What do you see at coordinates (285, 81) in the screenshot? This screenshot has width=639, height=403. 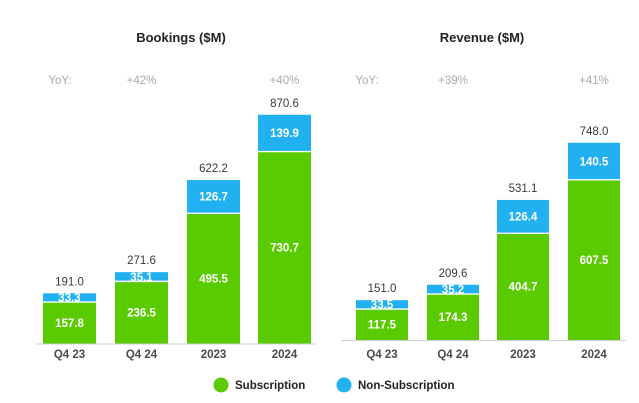 I see `bookings-yoy-value: +40%` at bounding box center [285, 81].